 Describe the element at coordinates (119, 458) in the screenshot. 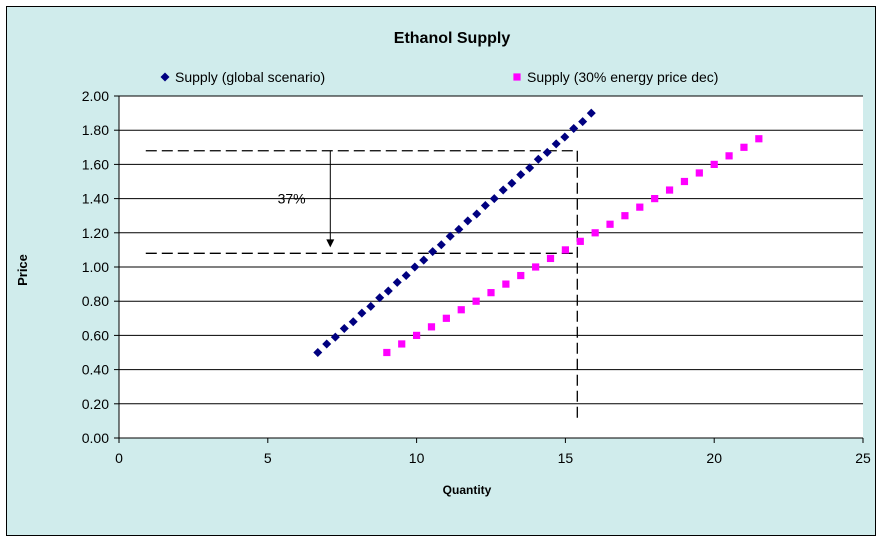

I see `x-tick-label: 0` at that location.